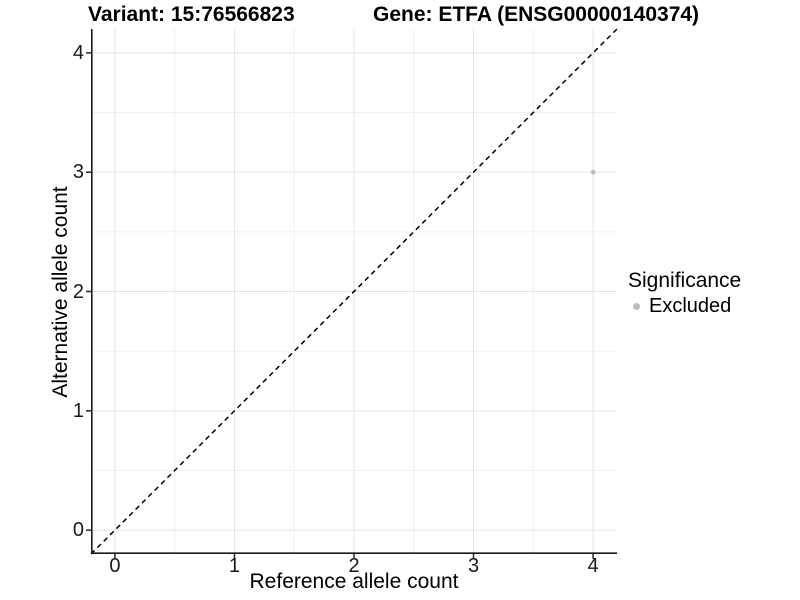 This screenshot has height=600, width=800. What do you see at coordinates (78, 530) in the screenshot?
I see `y-tick-label: 0` at bounding box center [78, 530].